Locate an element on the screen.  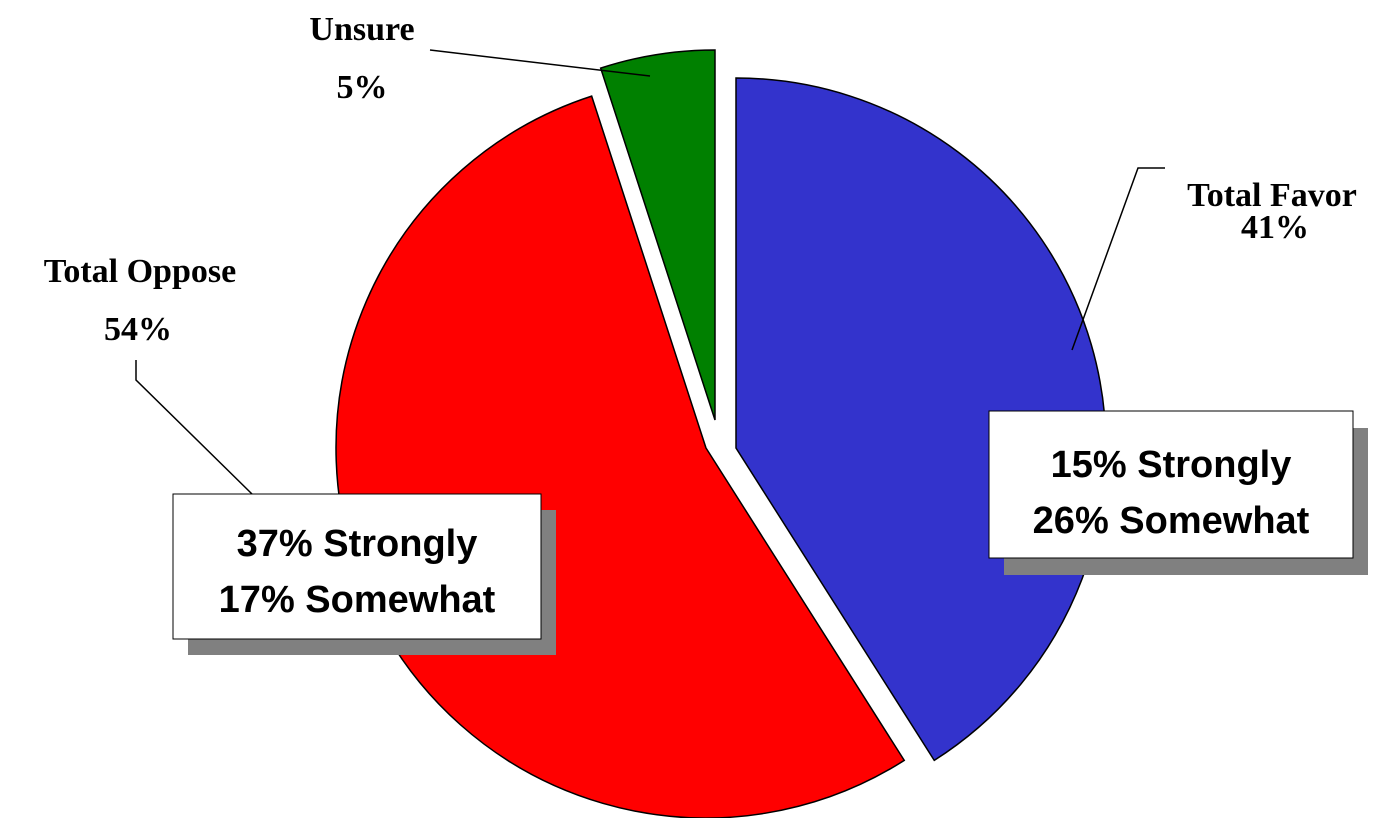
breakdown-line-somewhat: 17% Somewhat is located at coordinates (357, 600).